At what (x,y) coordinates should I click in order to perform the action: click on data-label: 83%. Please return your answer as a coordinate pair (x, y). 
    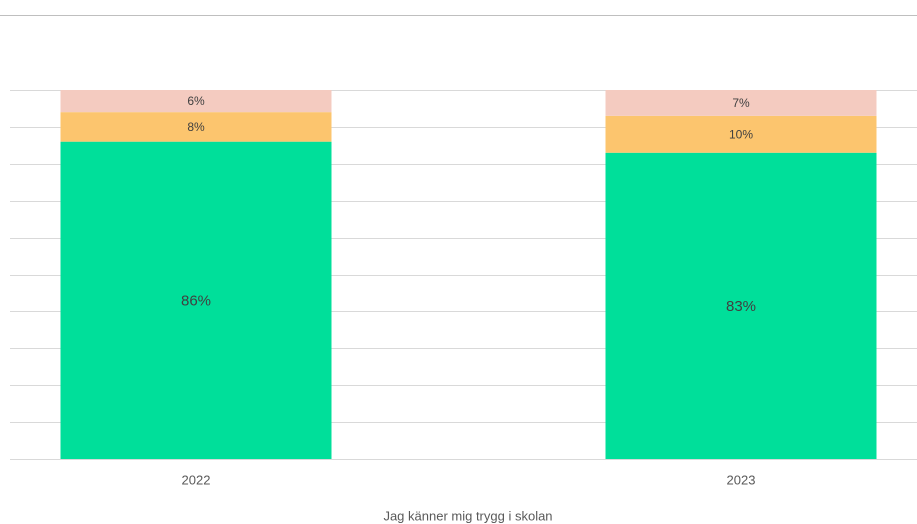
    Looking at the image, I should click on (741, 306).